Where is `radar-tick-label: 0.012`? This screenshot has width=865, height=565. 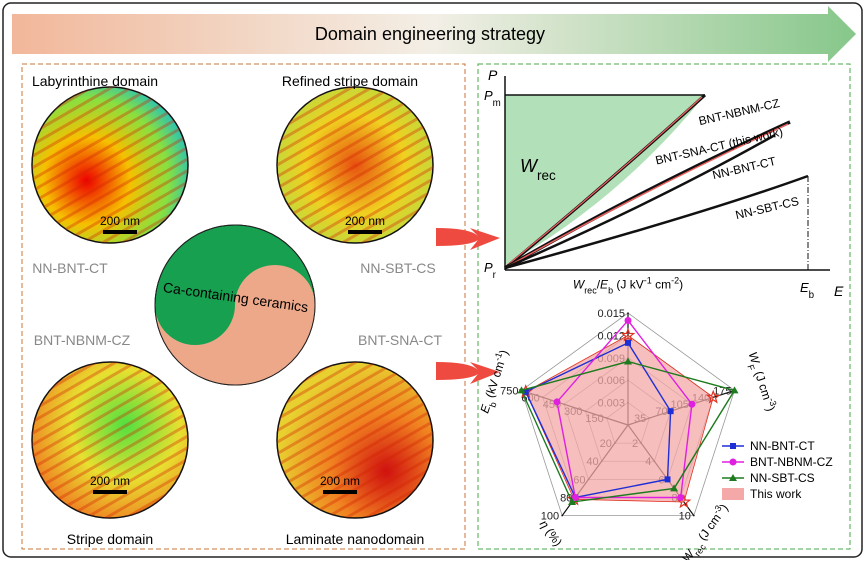 radar-tick-label: 0.012 is located at coordinates (611, 336).